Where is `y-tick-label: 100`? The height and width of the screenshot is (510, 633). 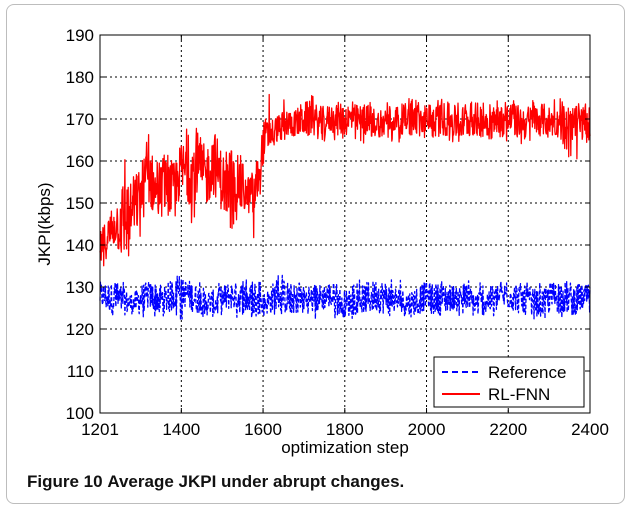
y-tick-label: 100 is located at coordinates (80, 413).